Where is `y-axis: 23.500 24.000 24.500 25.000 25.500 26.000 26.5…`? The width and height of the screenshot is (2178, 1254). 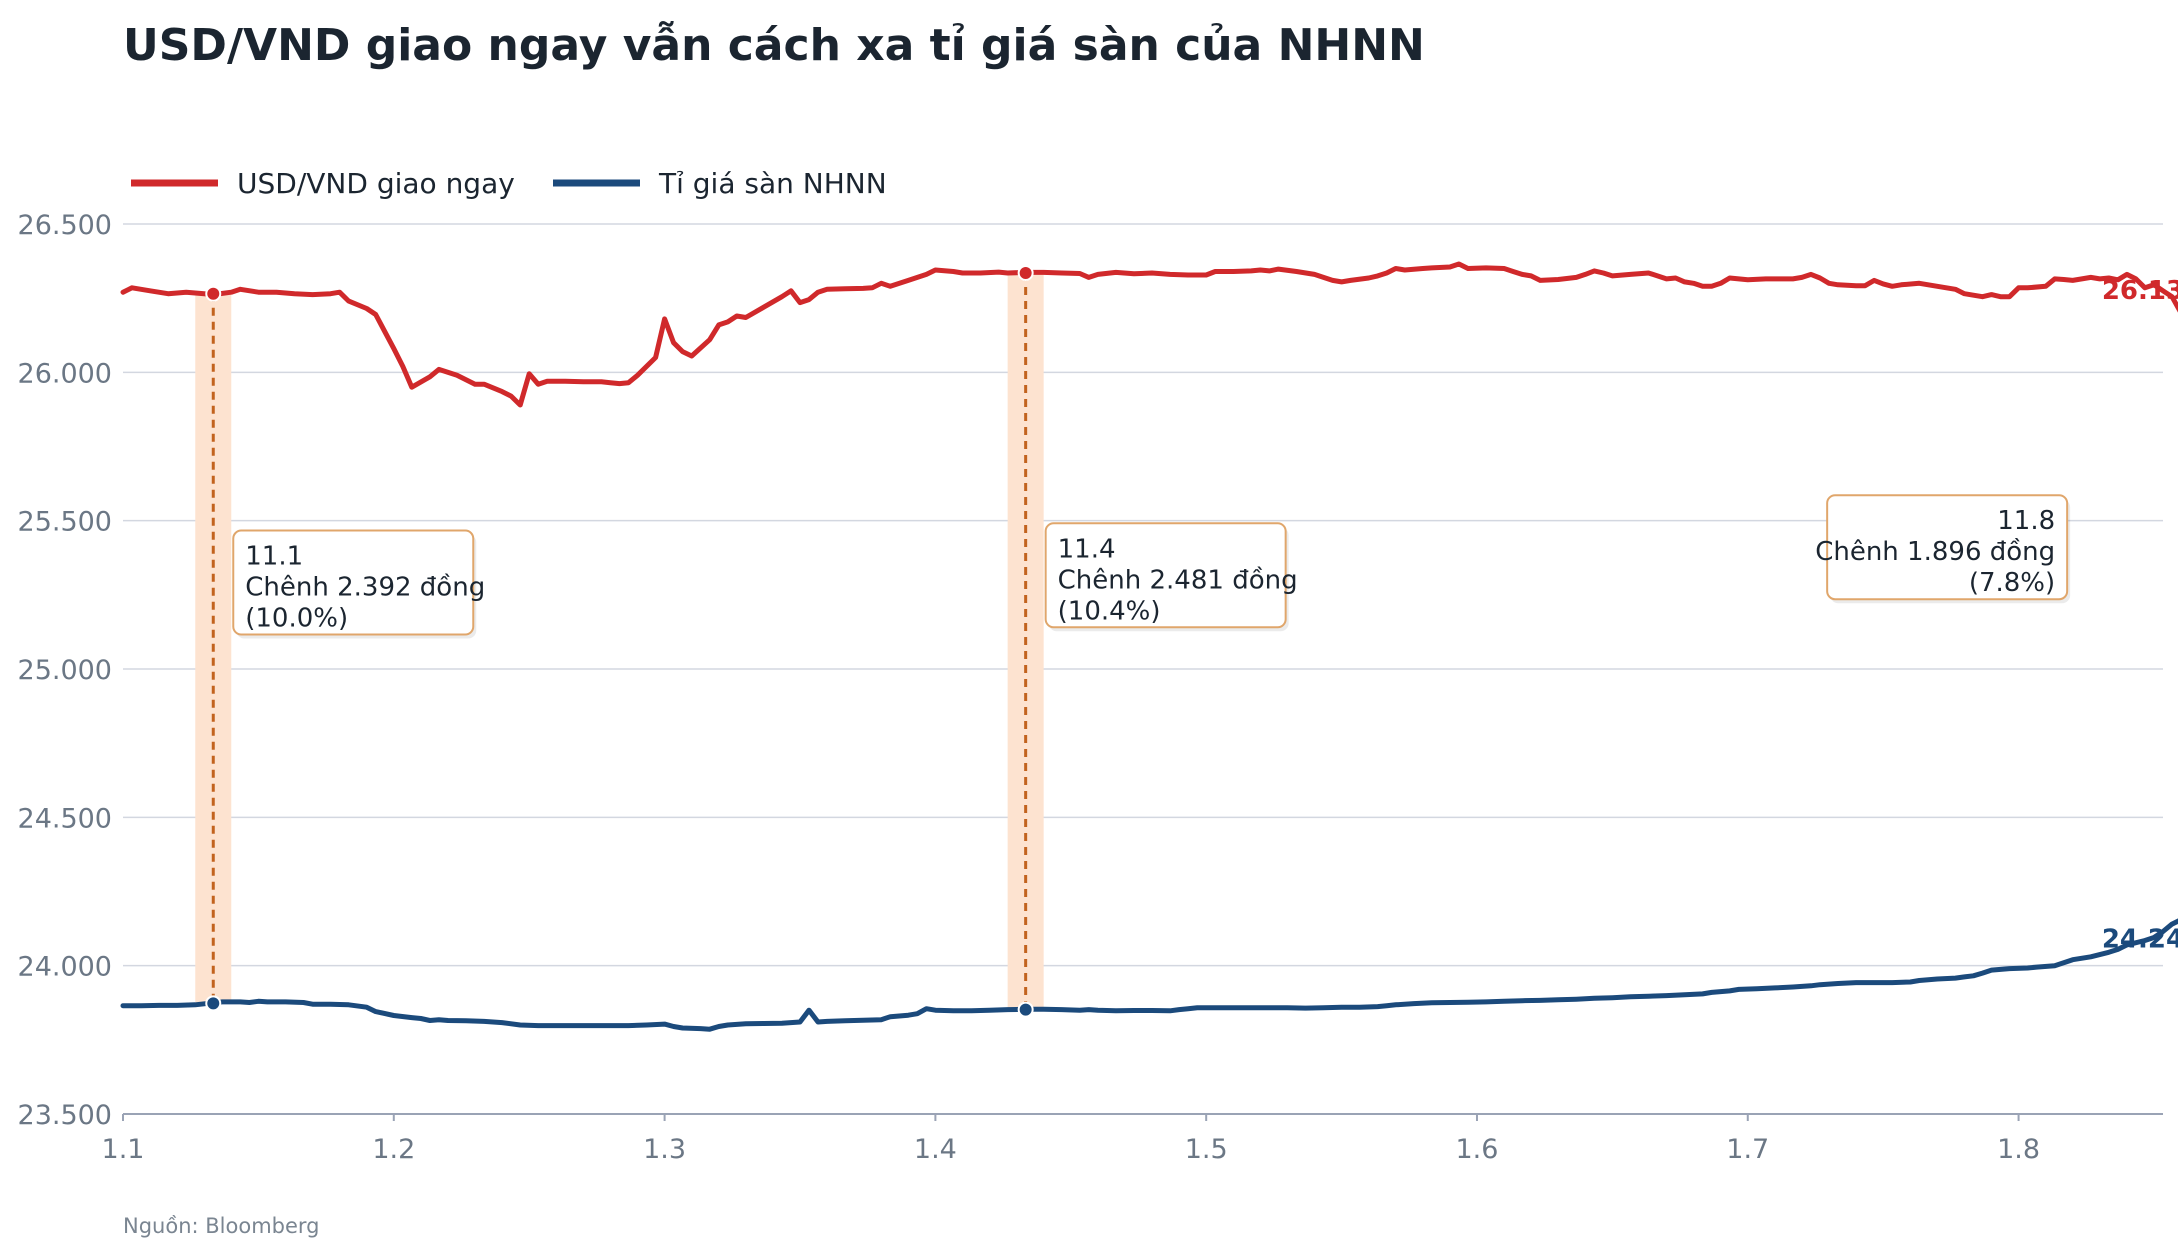 y-axis: 23.500 24.000 24.500 25.000 25.500 26.000 26.5… is located at coordinates (65, 670).